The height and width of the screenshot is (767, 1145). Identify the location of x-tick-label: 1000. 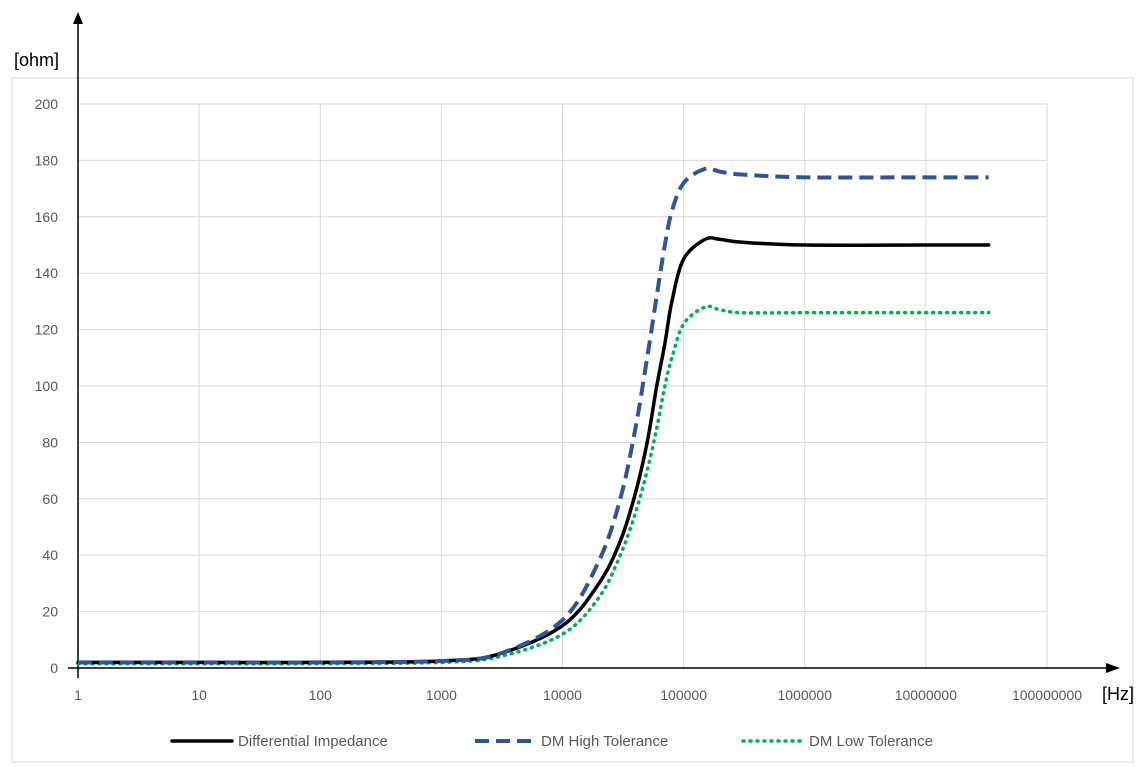
(441, 695).